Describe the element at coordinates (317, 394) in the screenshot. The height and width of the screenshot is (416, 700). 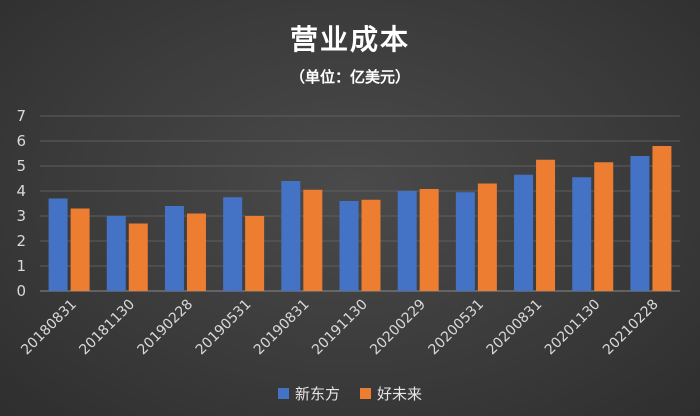
I see `legend-label-series-0: 新东方` at that location.